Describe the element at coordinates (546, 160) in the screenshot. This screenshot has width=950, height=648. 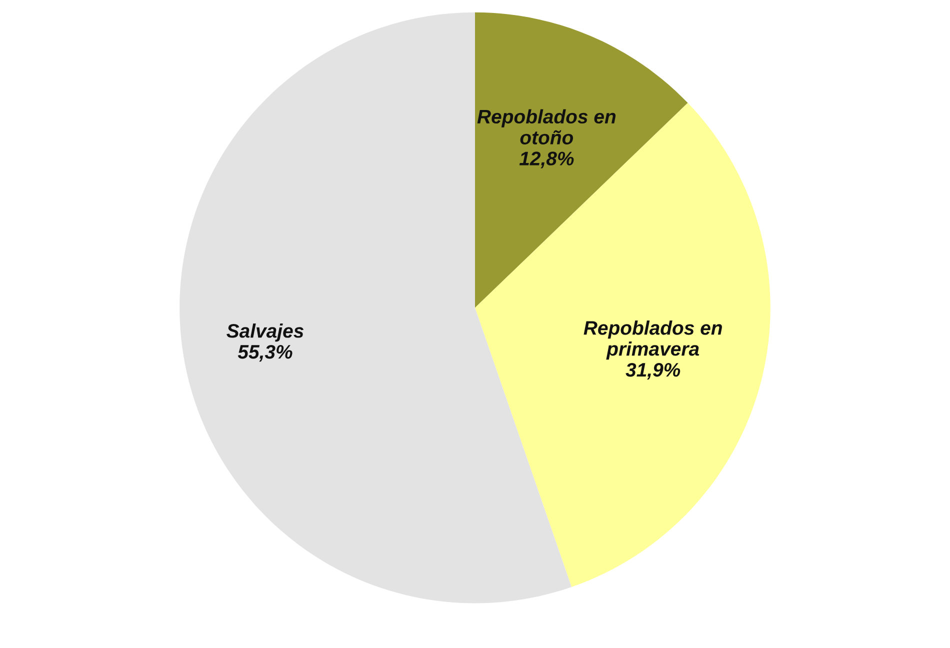
I see `data-label: 12,8%` at that location.